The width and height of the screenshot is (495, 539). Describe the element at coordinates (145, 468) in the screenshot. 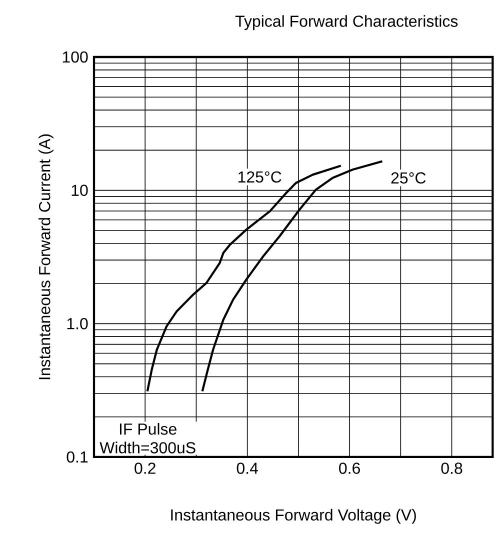

I see `x-tick-label: 0.2` at that location.